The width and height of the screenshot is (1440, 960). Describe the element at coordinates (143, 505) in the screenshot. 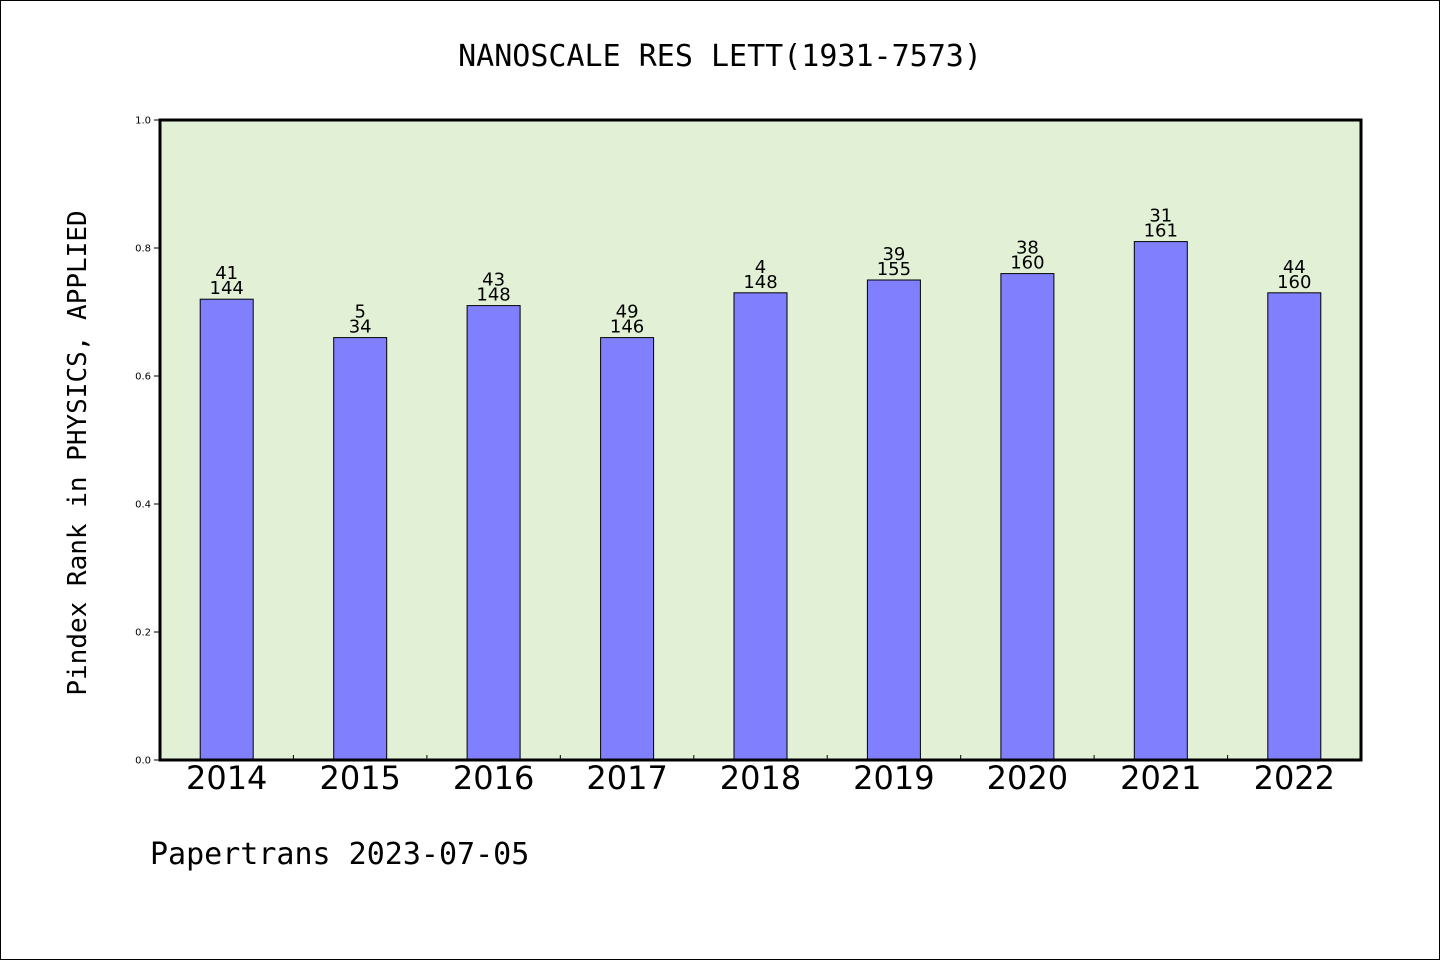

I see `y-tick-label: 0.4` at that location.